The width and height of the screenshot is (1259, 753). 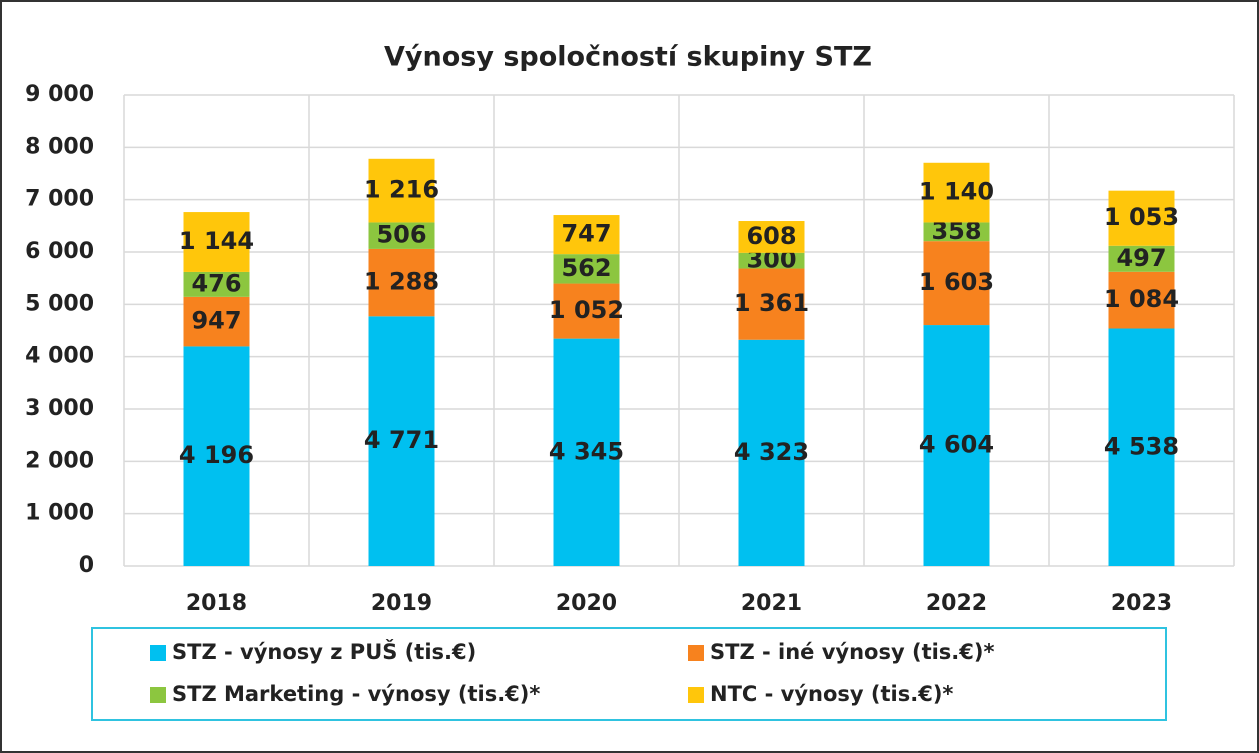 I want to click on data-label: 1 603, so click(x=956, y=282).